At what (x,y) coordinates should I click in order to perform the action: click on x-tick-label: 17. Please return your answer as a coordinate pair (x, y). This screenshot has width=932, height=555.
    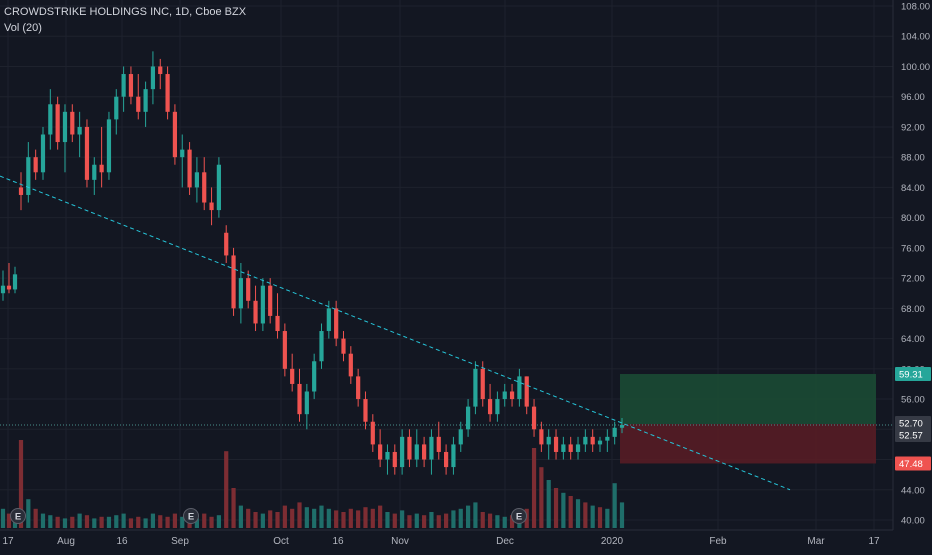
    Looking at the image, I should click on (8, 541).